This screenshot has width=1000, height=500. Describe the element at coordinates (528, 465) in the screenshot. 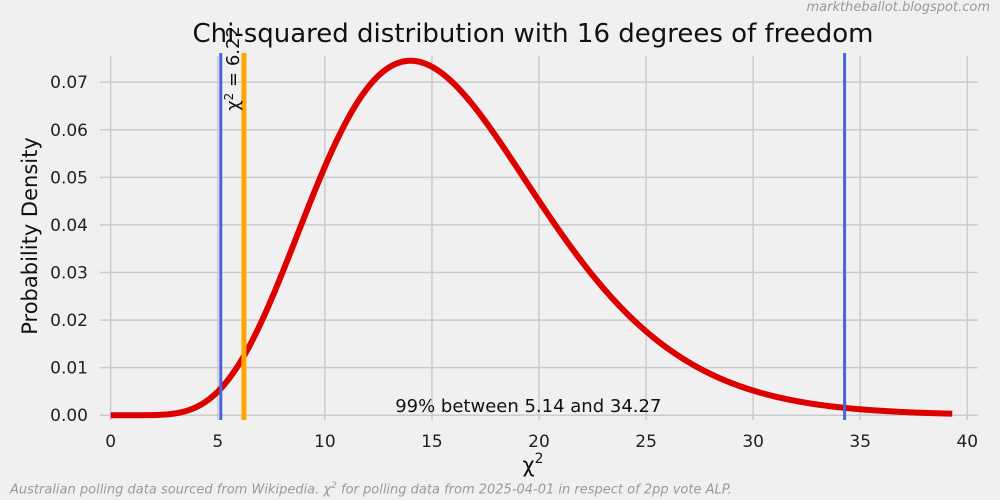

I see `x-axis-symbol: χ` at that location.